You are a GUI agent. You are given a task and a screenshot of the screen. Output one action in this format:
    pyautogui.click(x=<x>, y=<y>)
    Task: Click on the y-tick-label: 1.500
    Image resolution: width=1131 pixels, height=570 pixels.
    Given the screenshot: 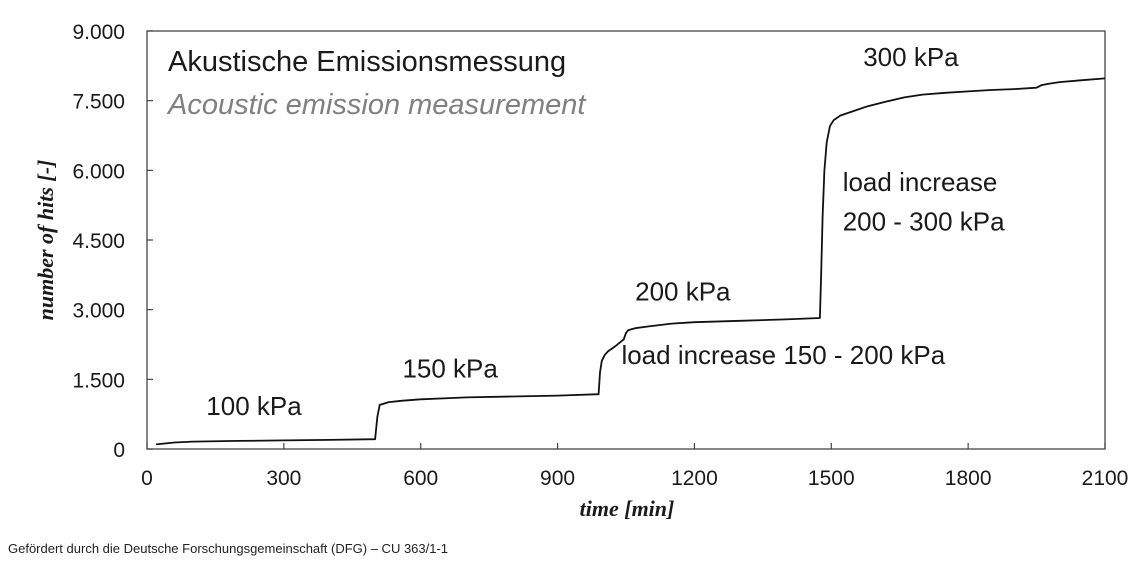 What is the action you would take?
    pyautogui.click(x=98, y=380)
    